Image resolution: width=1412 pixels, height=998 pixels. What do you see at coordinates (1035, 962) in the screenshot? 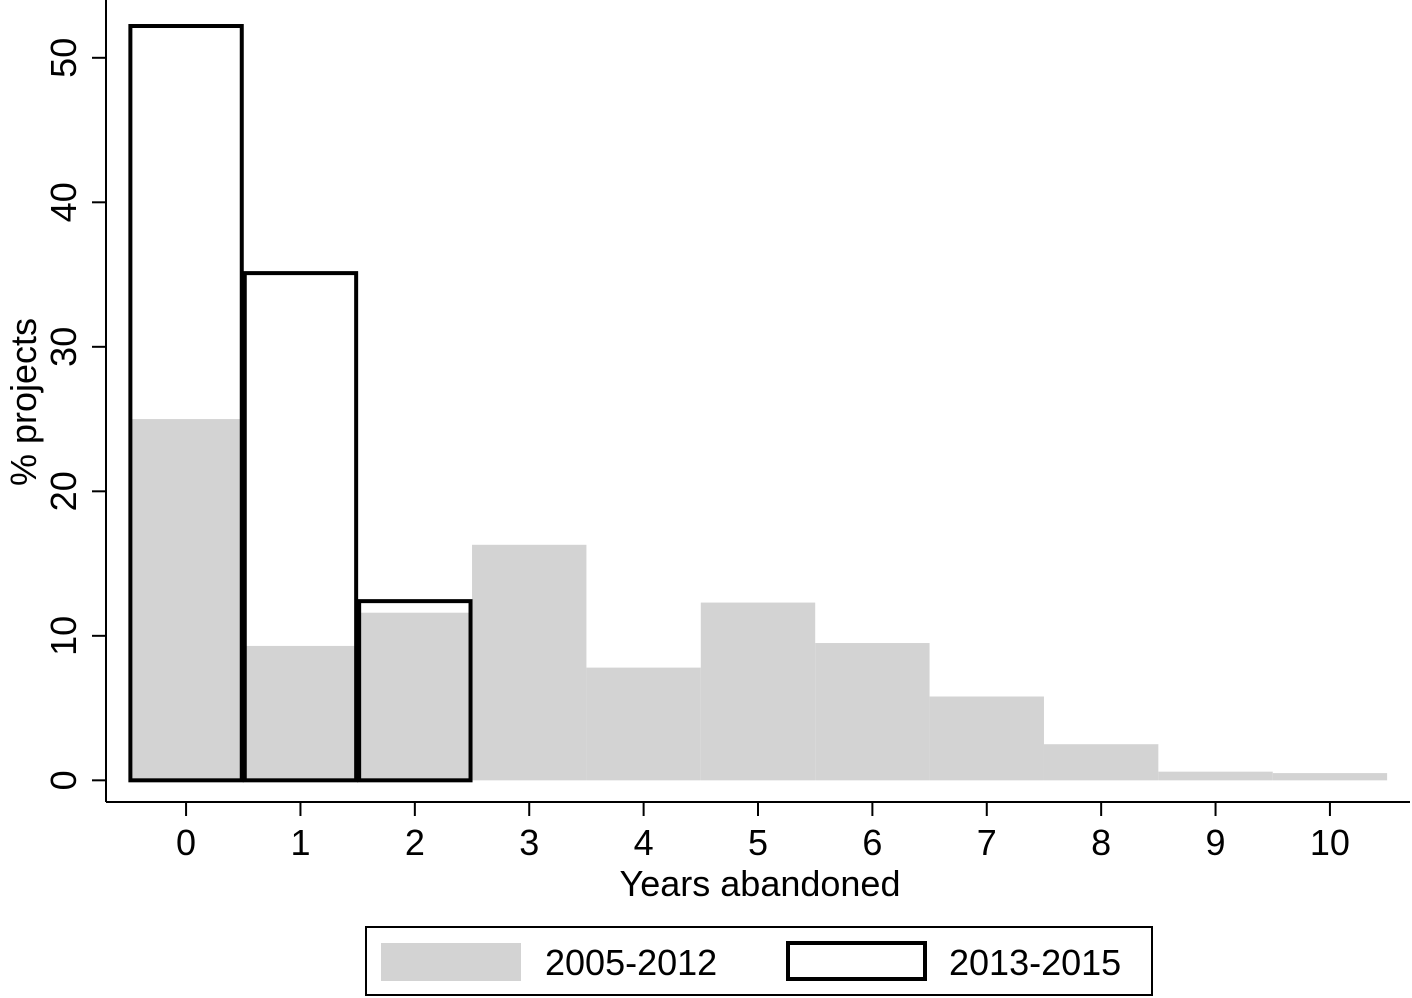
I see `legend-label-2013-2015: 2013-2015` at bounding box center [1035, 962].